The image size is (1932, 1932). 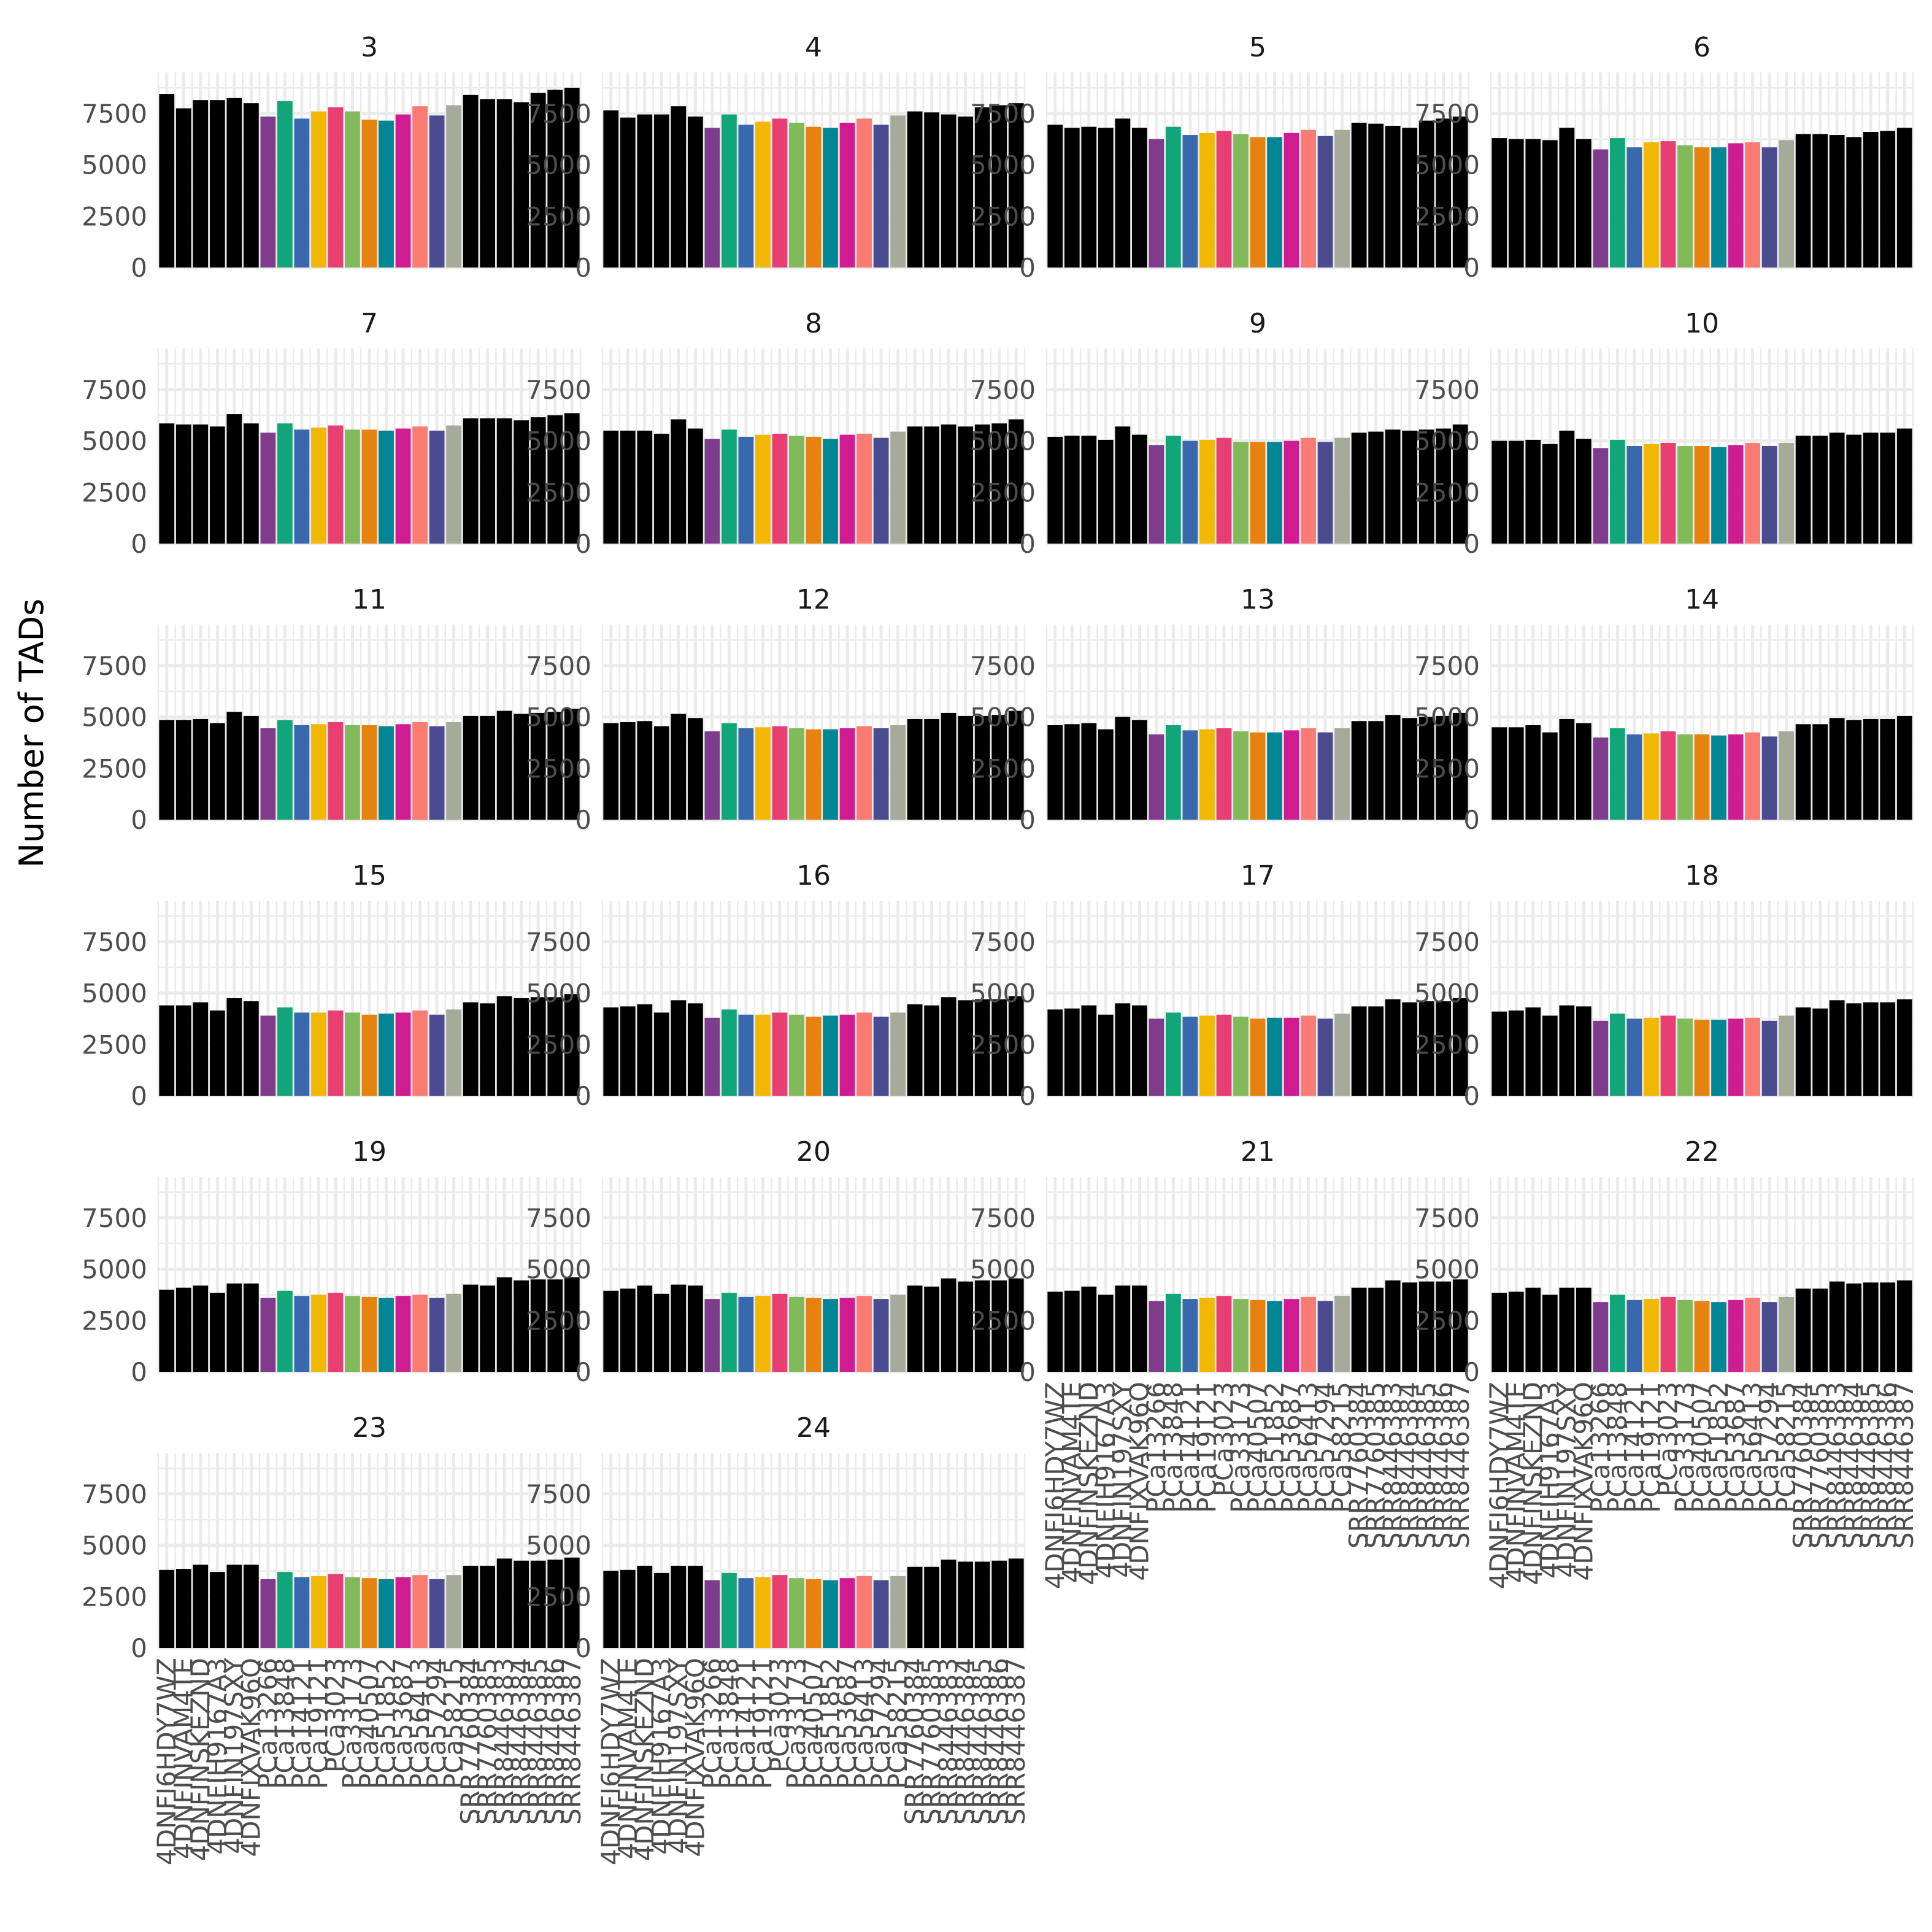 What do you see at coordinates (1055, 1331) in the screenshot?
I see `bar-4DNFI6HDY7WZ` at bounding box center [1055, 1331].